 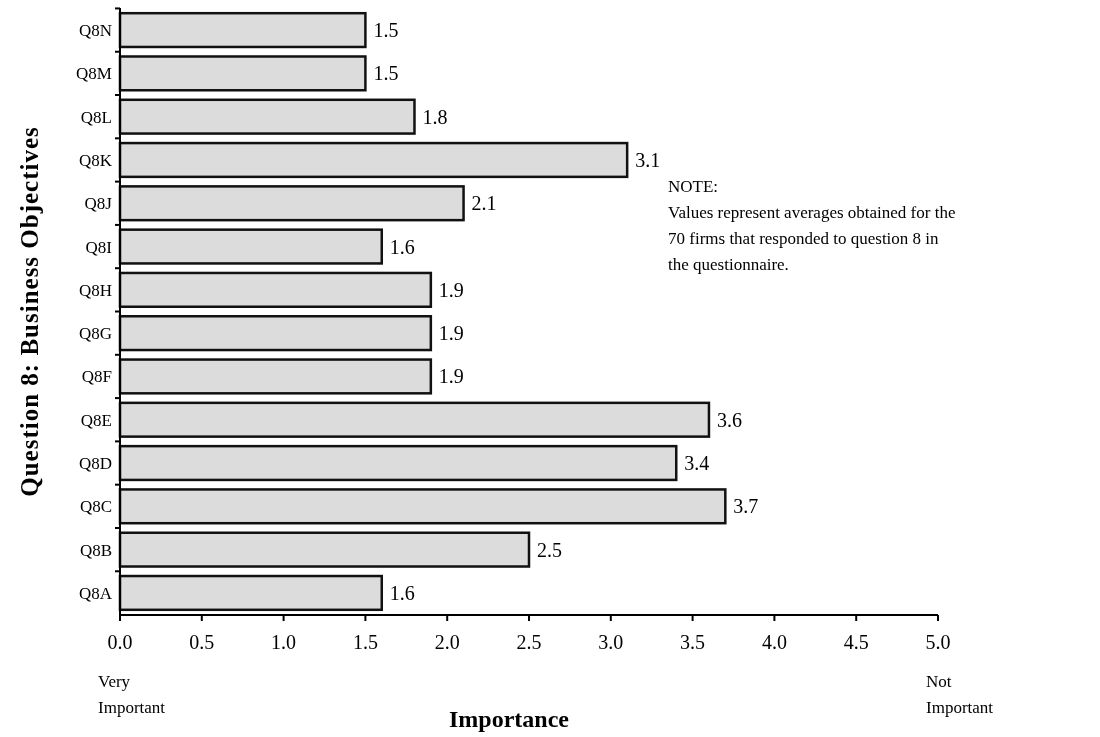 What do you see at coordinates (435, 116) in the screenshot?
I see `data-label: 1.8` at bounding box center [435, 116].